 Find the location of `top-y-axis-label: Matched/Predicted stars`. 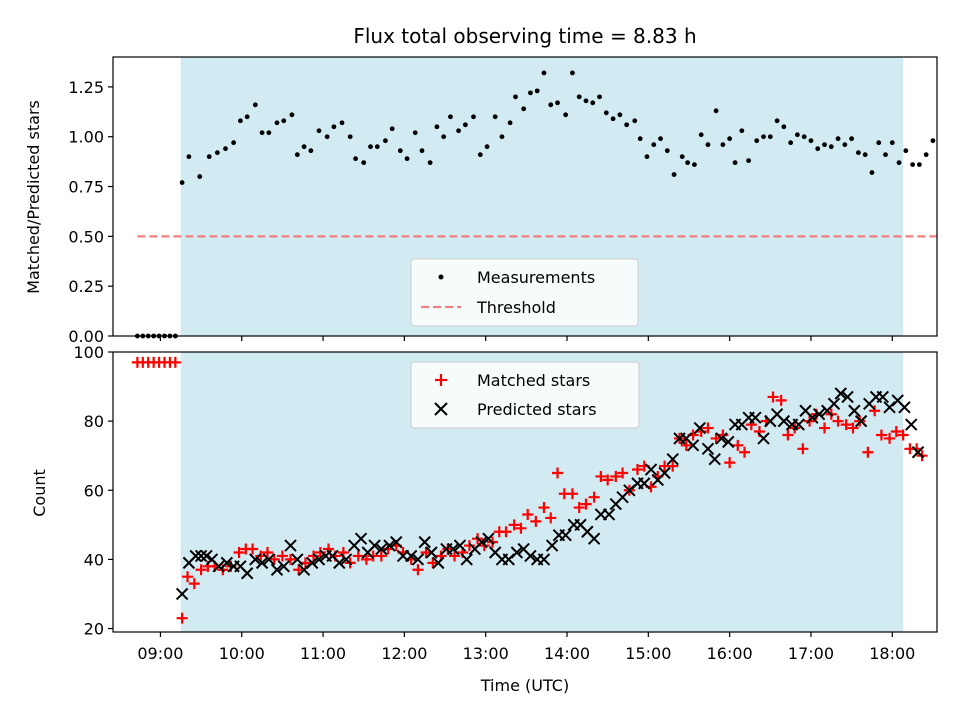

top-y-axis-label: Matched/Predicted stars is located at coordinates (33, 197).